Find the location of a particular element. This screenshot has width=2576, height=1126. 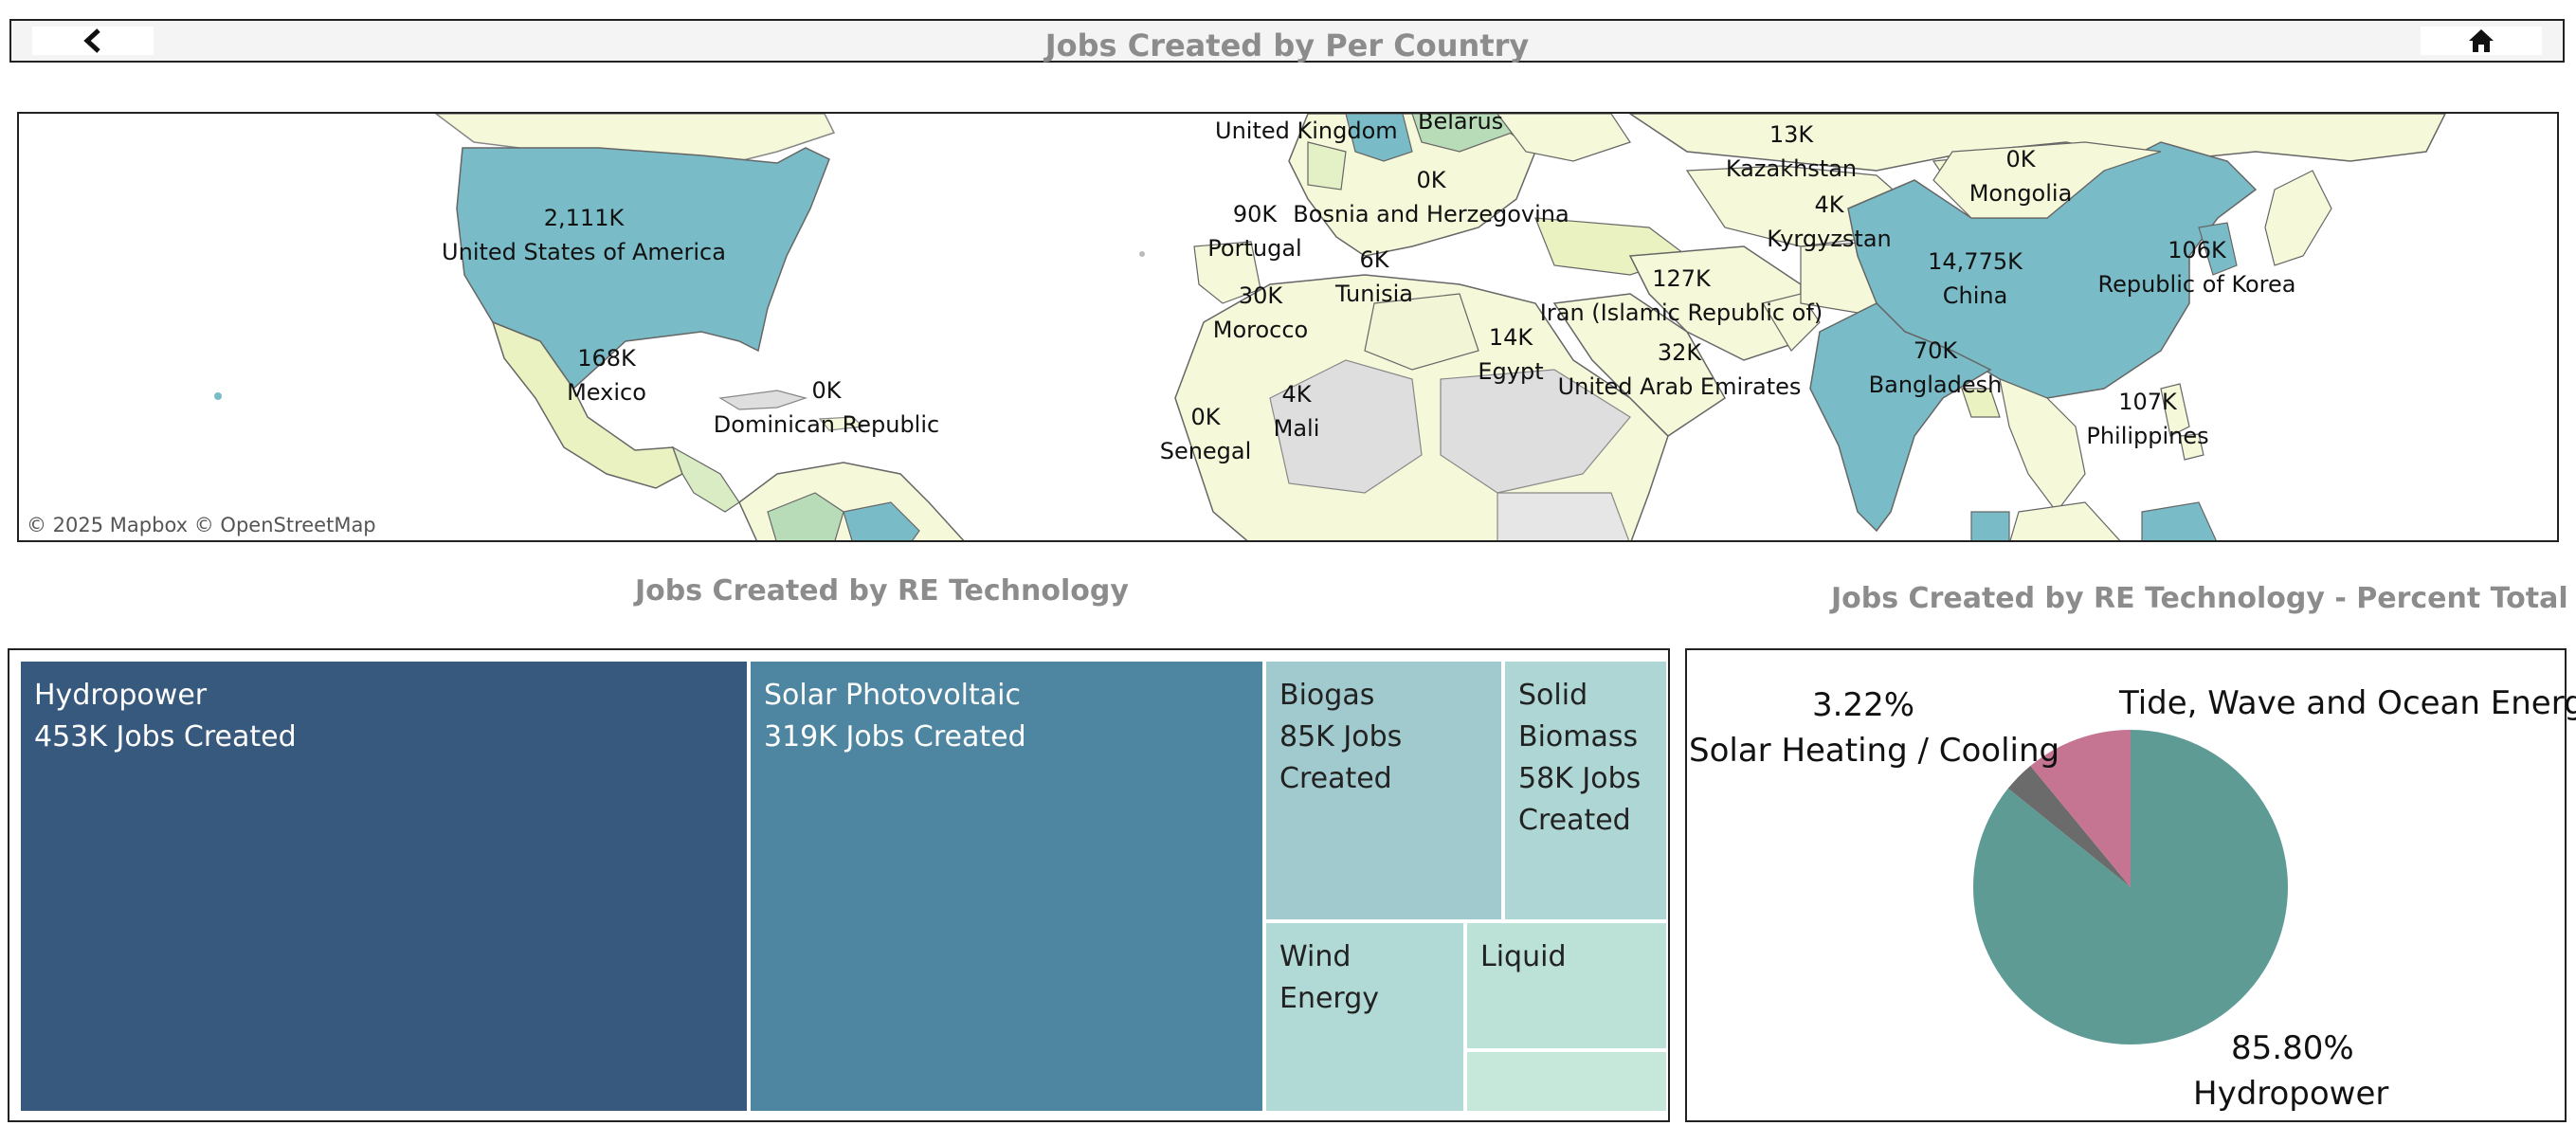

back-button is located at coordinates (93, 41).